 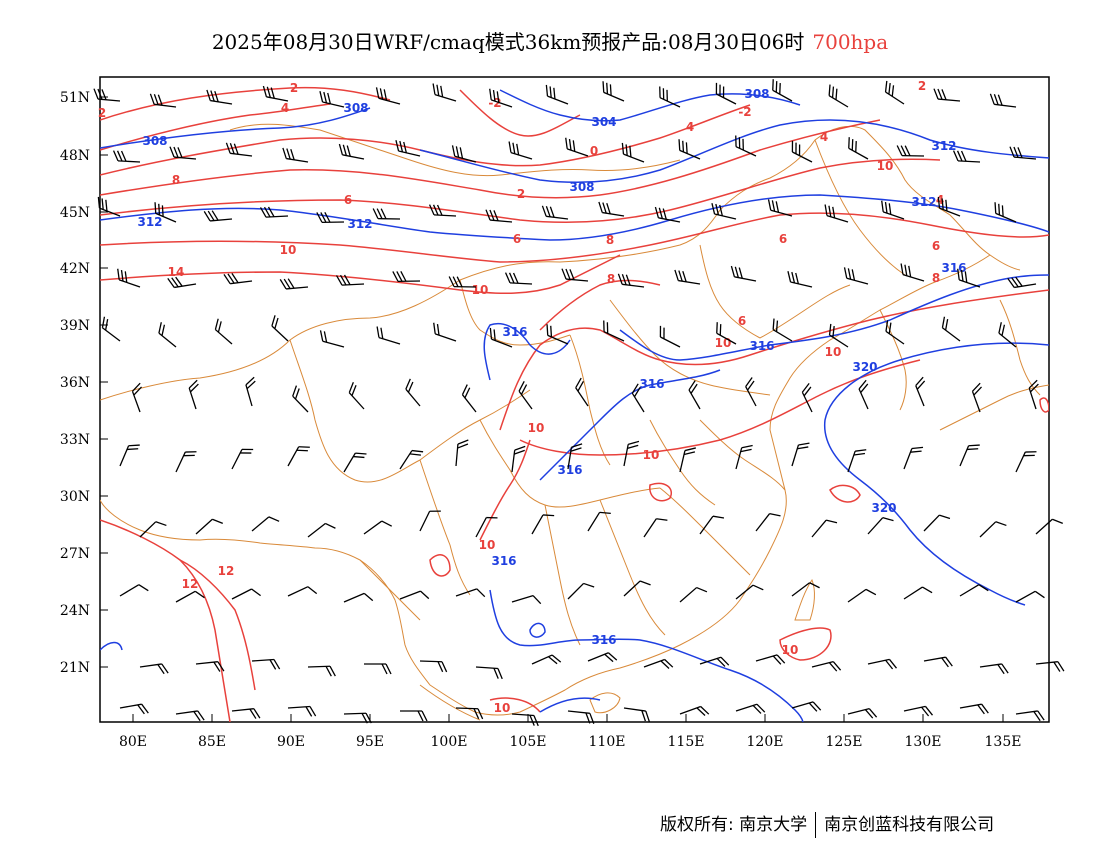 What do you see at coordinates (816, 825) in the screenshot?
I see `footer-separator` at bounding box center [816, 825].